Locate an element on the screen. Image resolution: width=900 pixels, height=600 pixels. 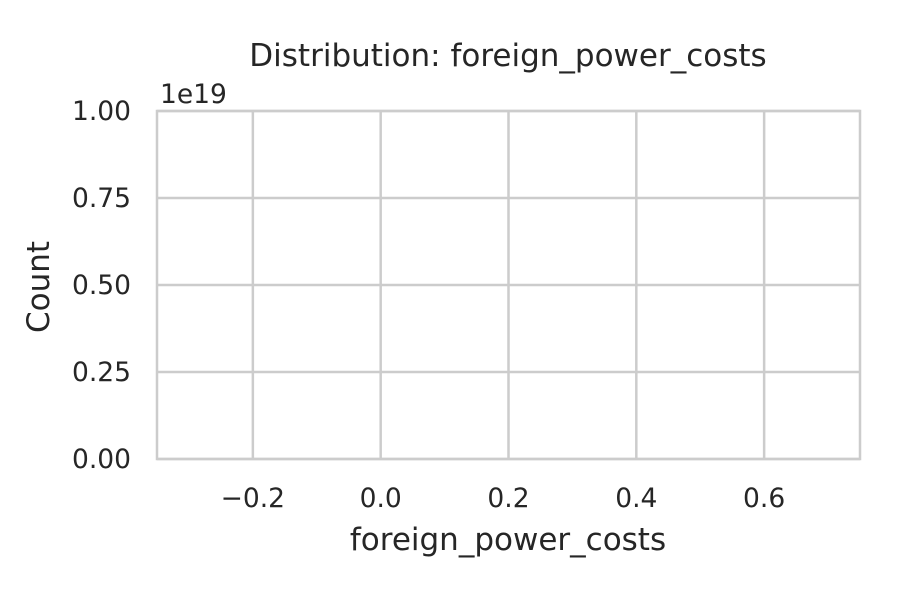
y-tick-label: 0.25 is located at coordinates (101, 372).